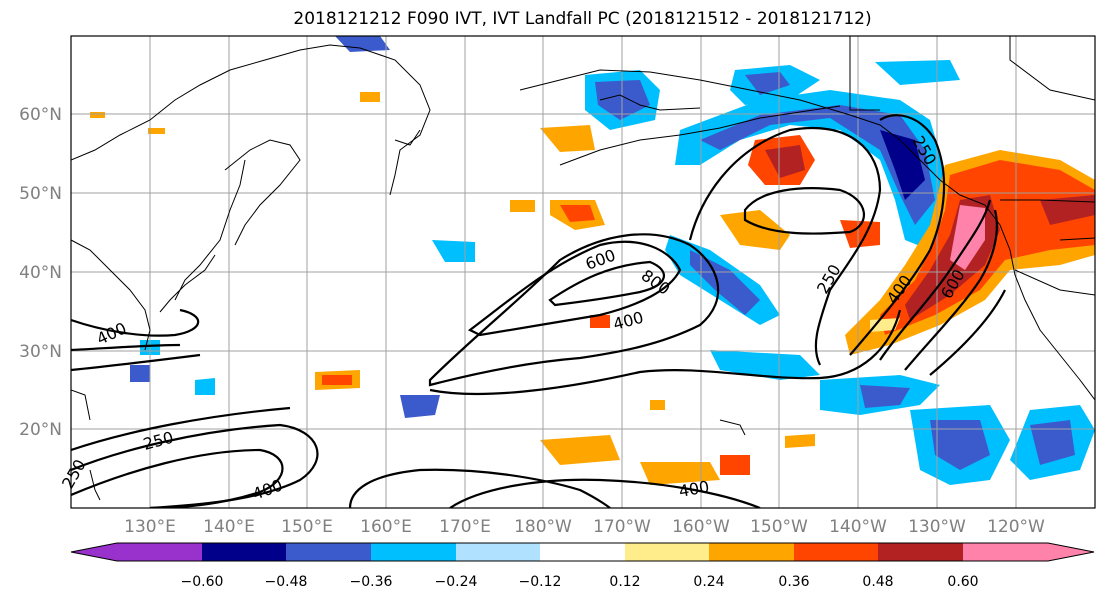 The width and height of the screenshot is (1105, 601). Describe the element at coordinates (858, 527) in the screenshot. I see `lon-label: 140°W` at that location.